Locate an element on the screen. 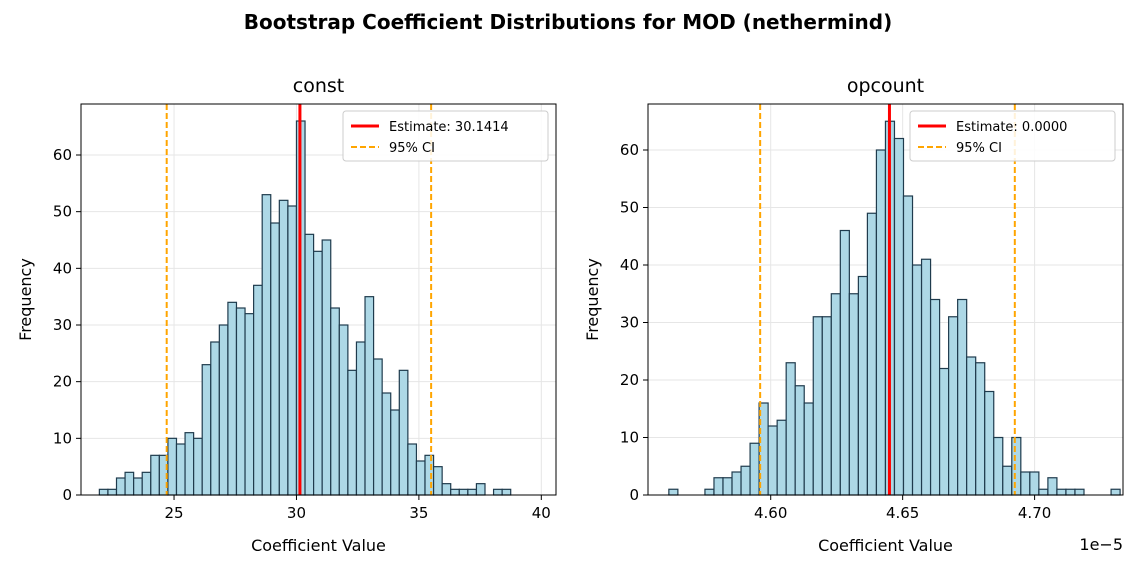 The width and height of the screenshot is (1136, 569). y-tick-label: 40 is located at coordinates (62, 268).